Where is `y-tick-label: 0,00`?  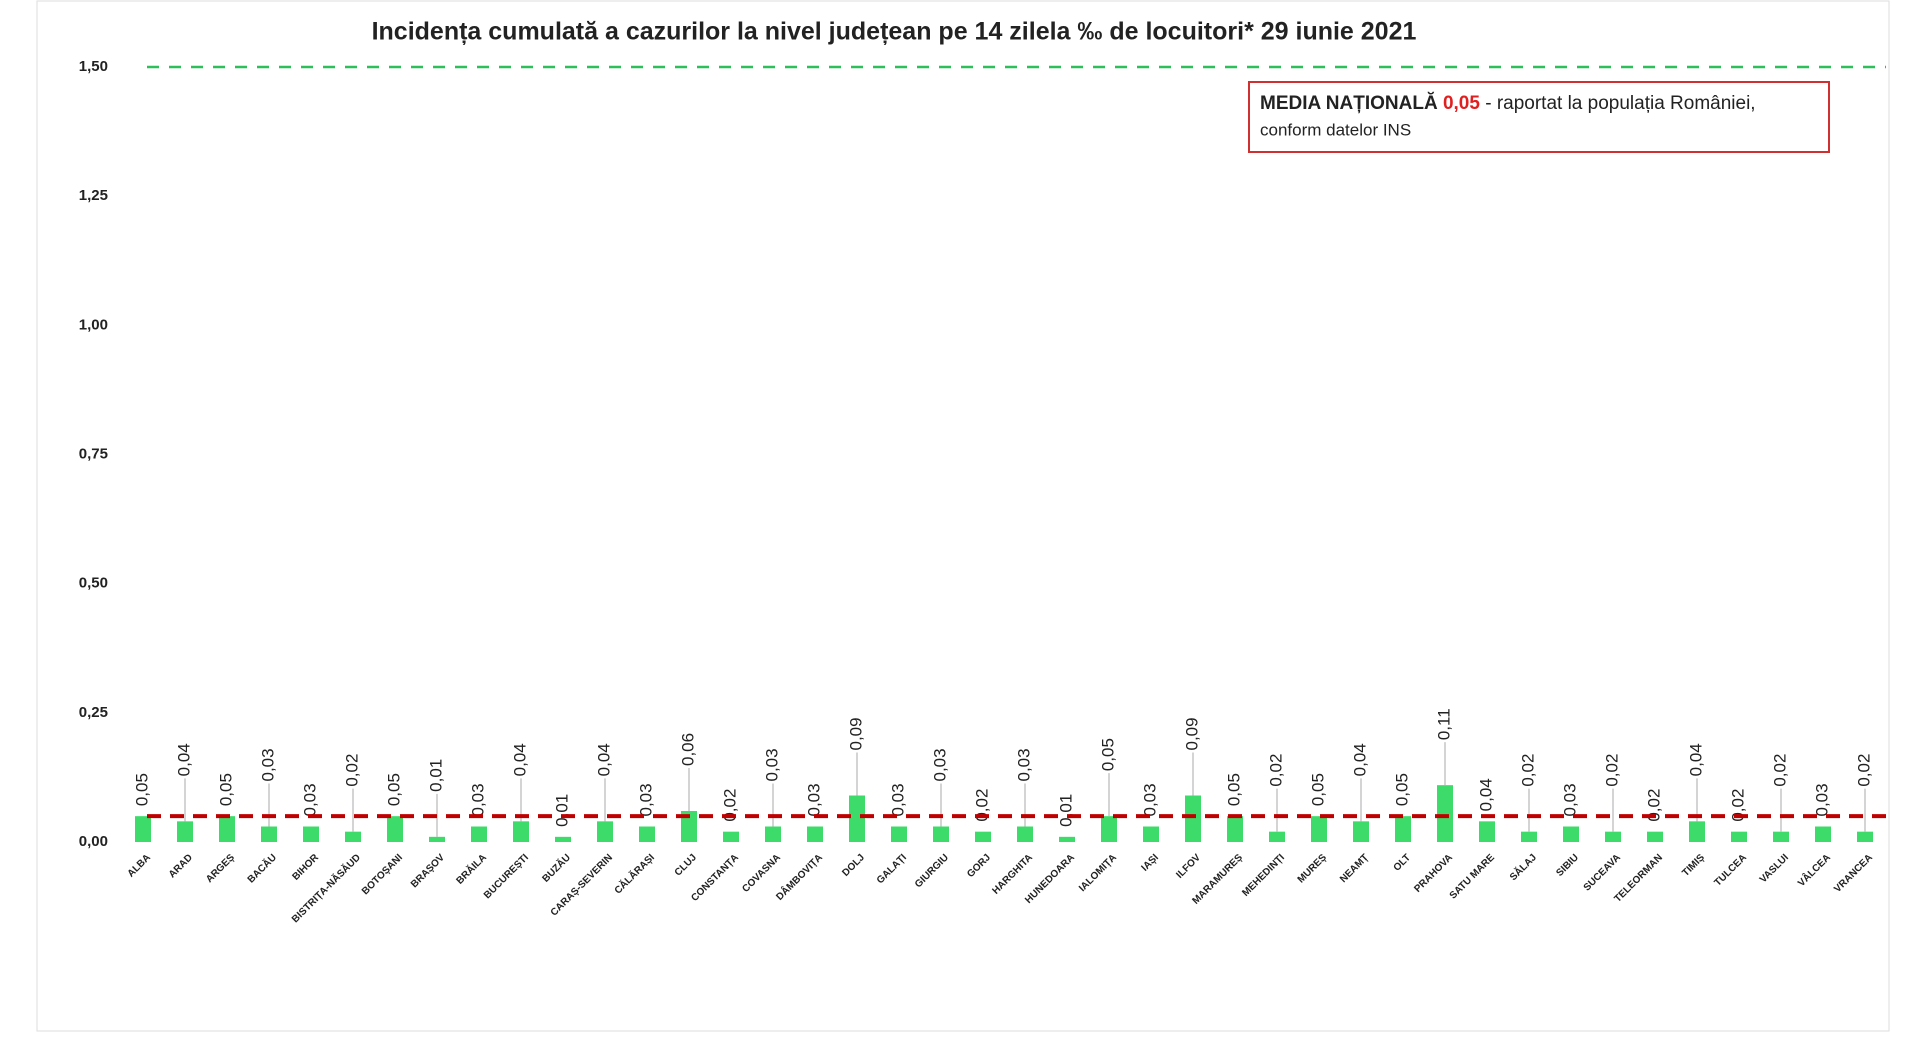
y-tick-label: 0,00 is located at coordinates (93, 841).